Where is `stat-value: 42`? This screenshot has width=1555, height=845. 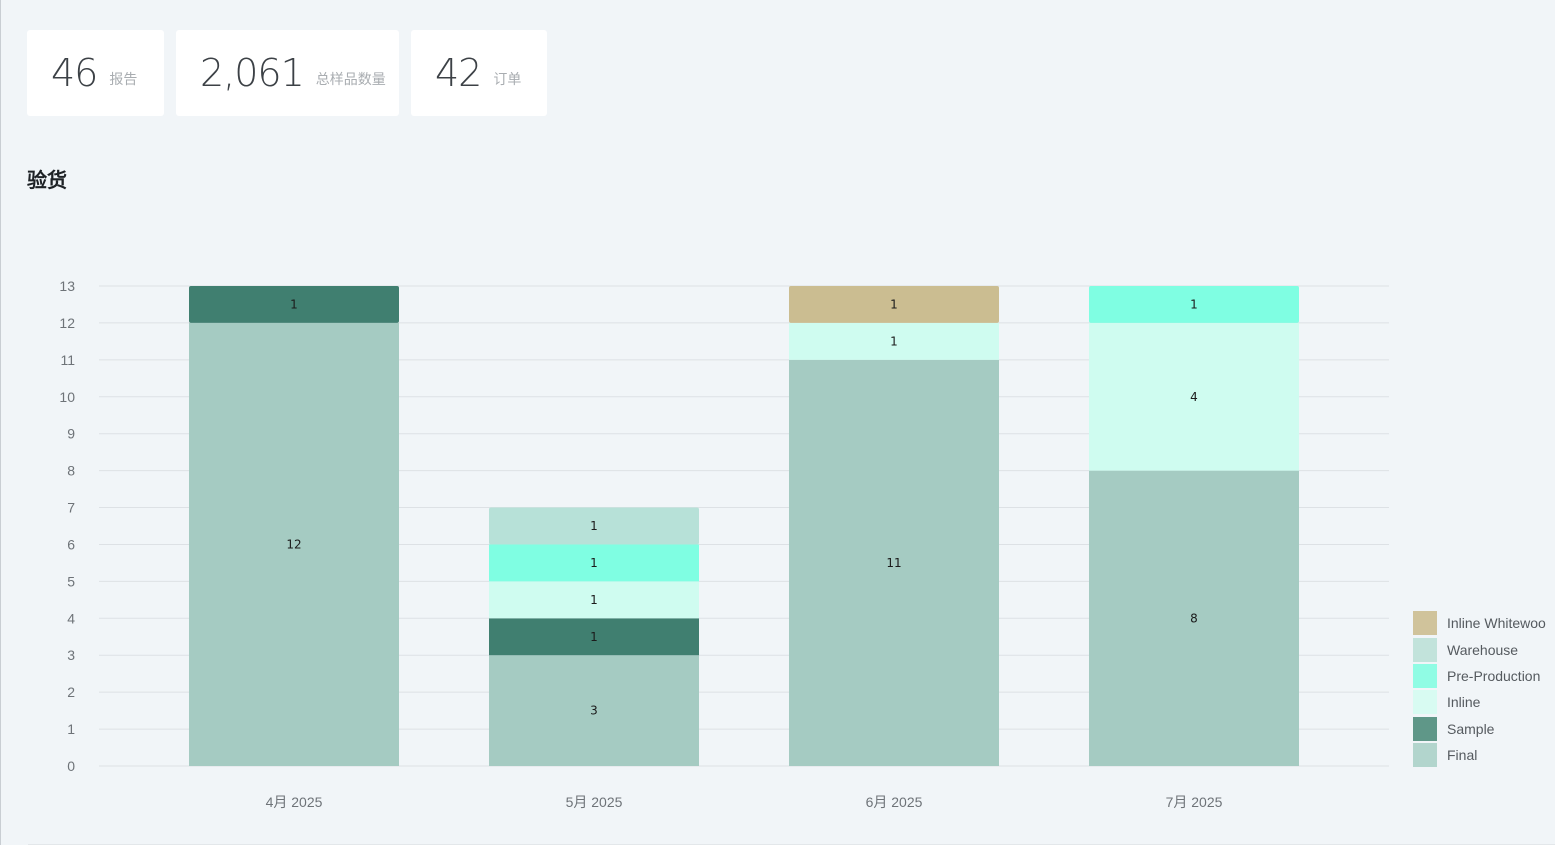
stat-value: 42 is located at coordinates (458, 73).